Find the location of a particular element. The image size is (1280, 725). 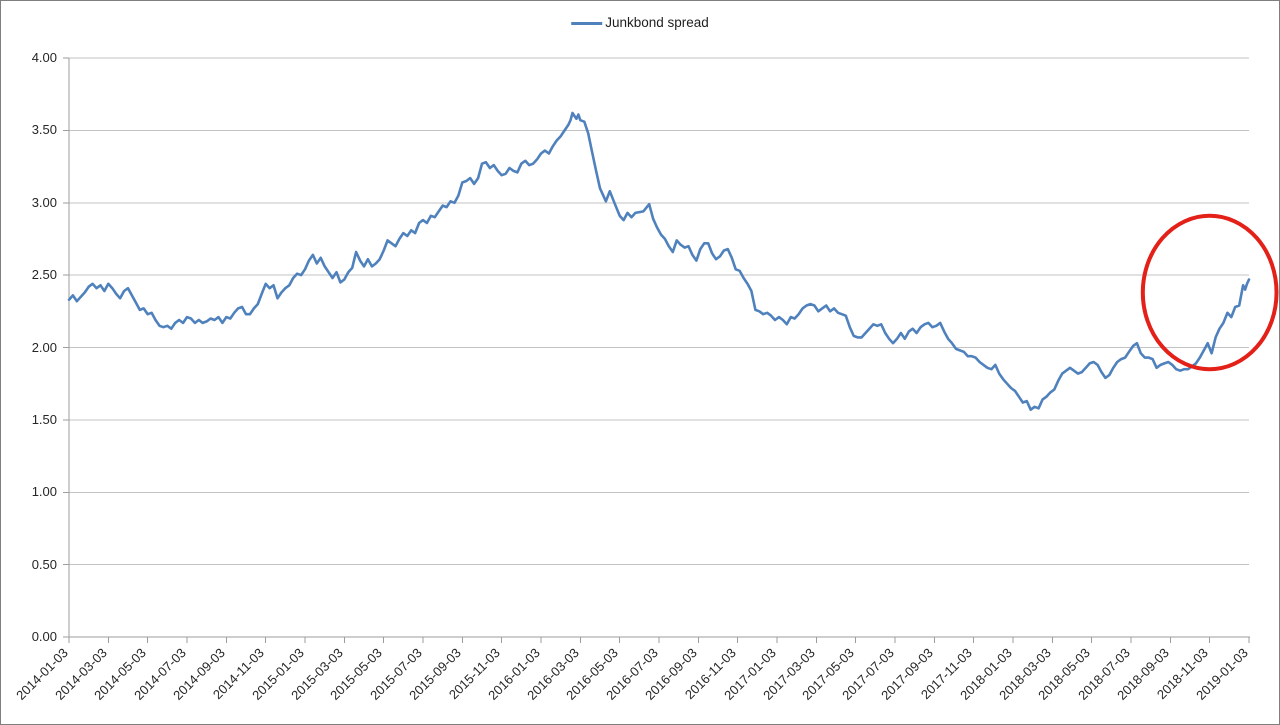

y-axis-tick-label: 0.00 is located at coordinates (44, 636).